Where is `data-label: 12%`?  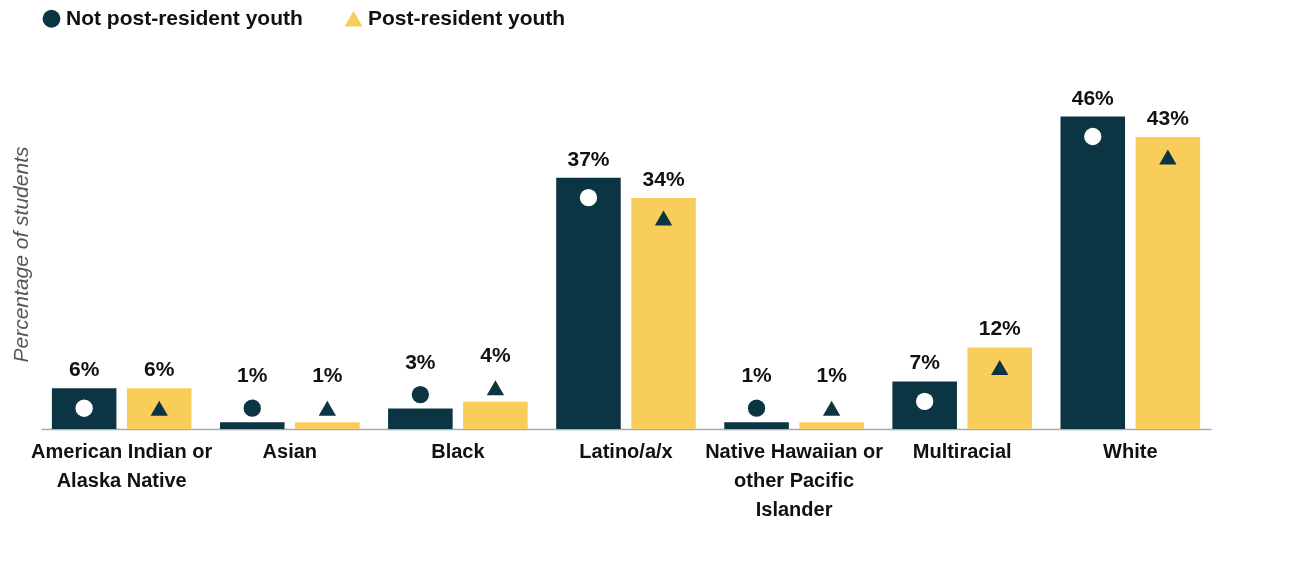
data-label: 12% is located at coordinates (1000, 328).